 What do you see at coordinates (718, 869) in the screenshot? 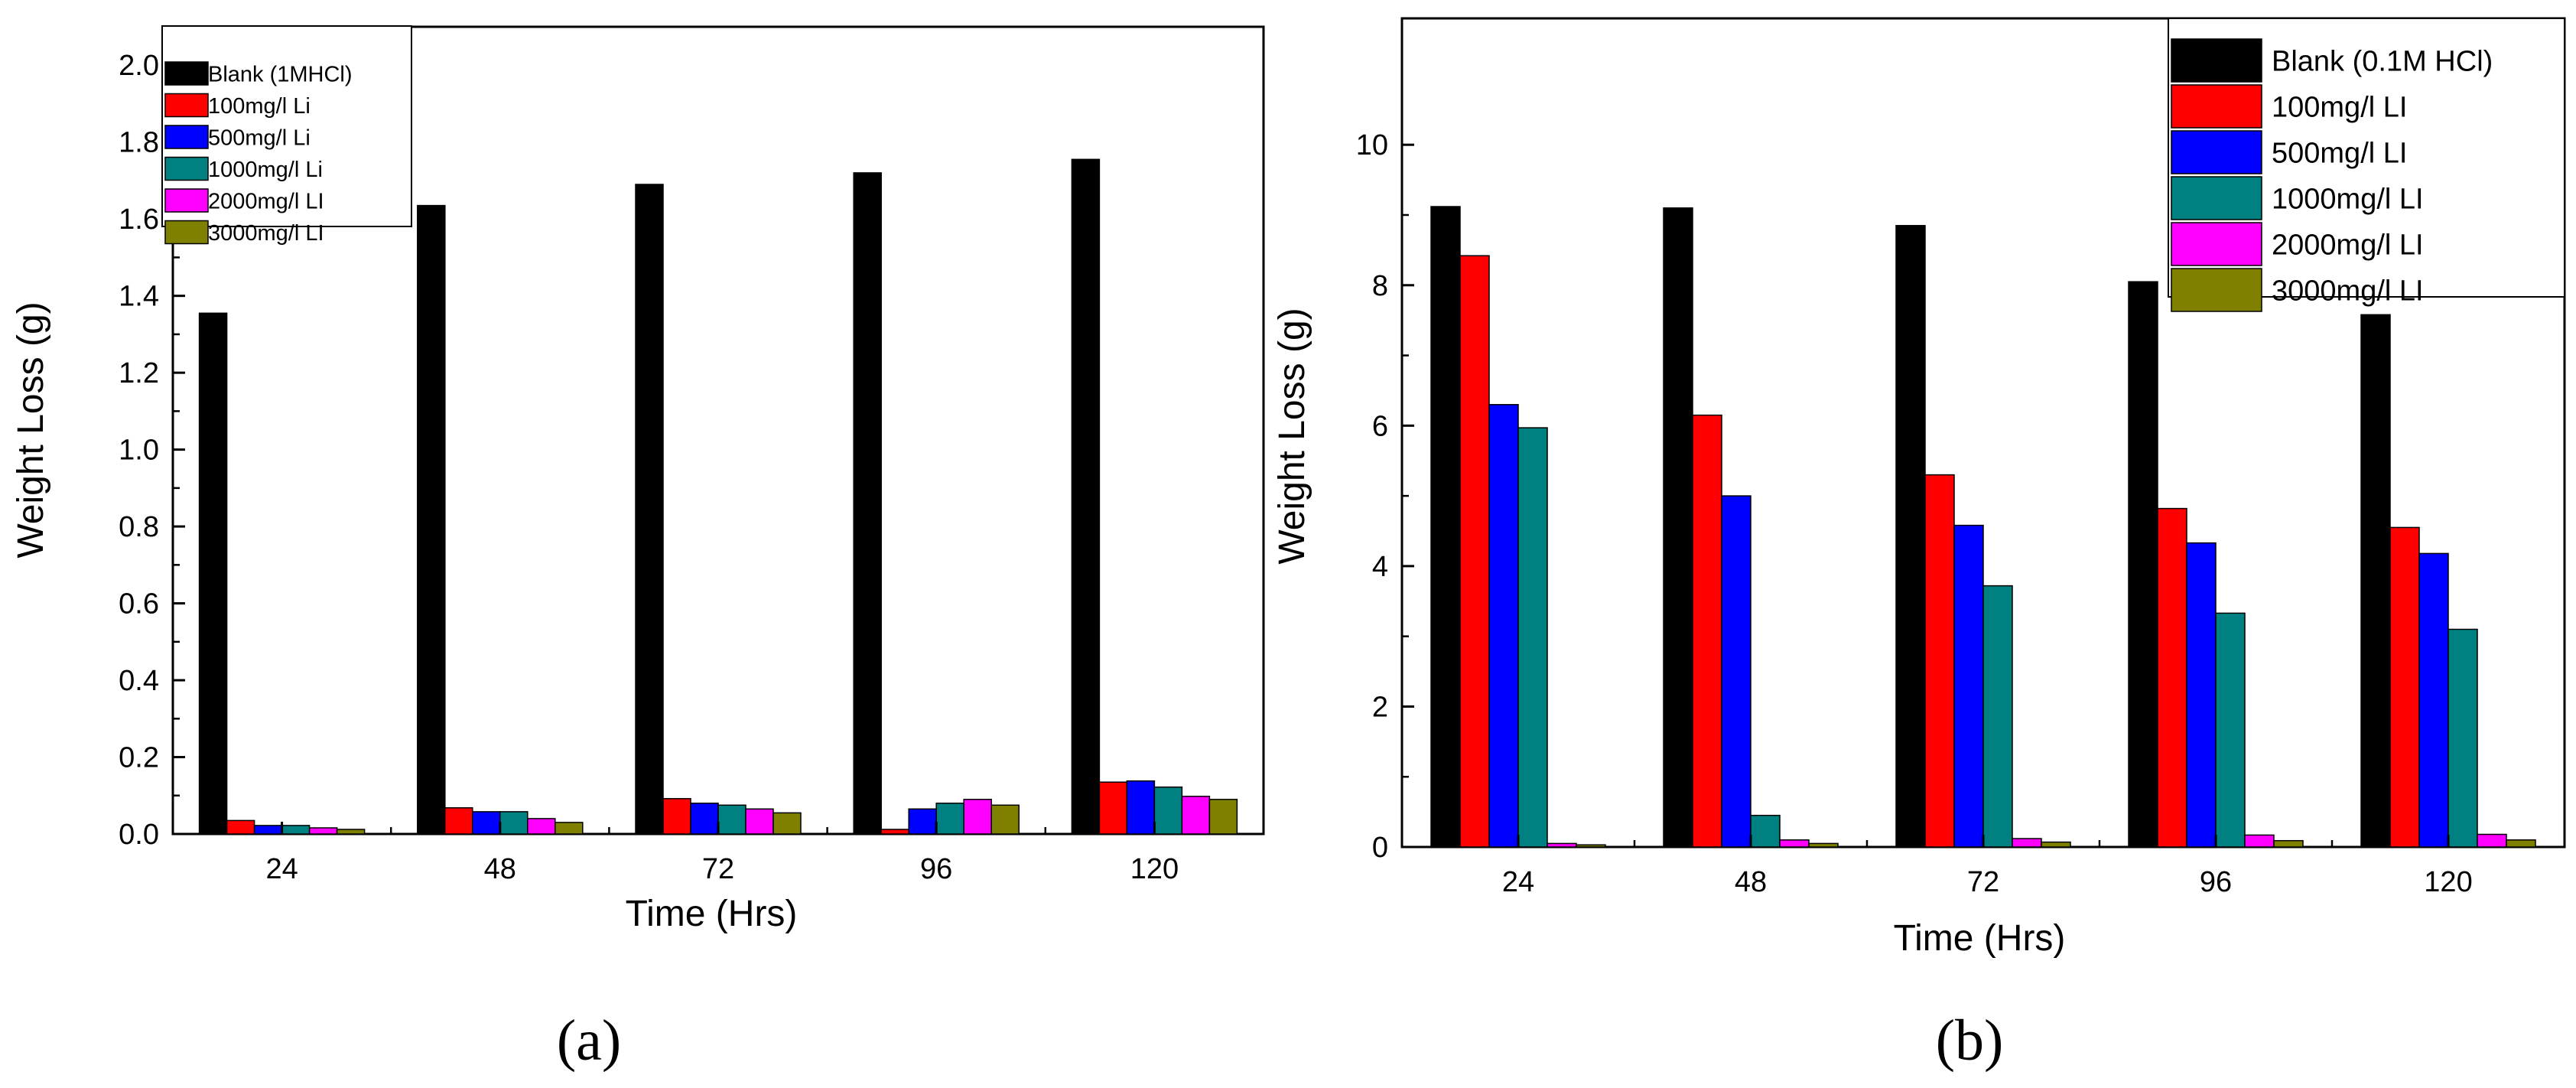
I see `panel-a-x-tick-label: 72` at bounding box center [718, 869].